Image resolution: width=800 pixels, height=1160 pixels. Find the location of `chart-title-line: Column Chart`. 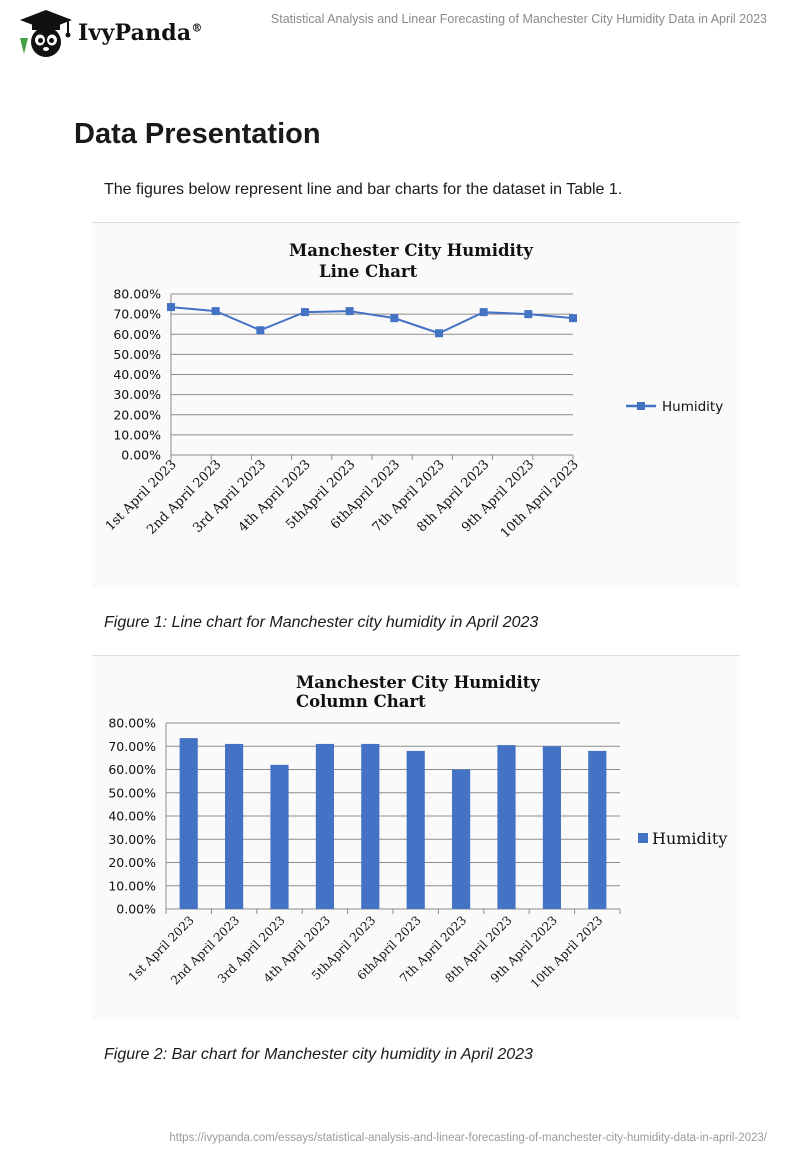

chart-title-line: Column Chart is located at coordinates (361, 701).